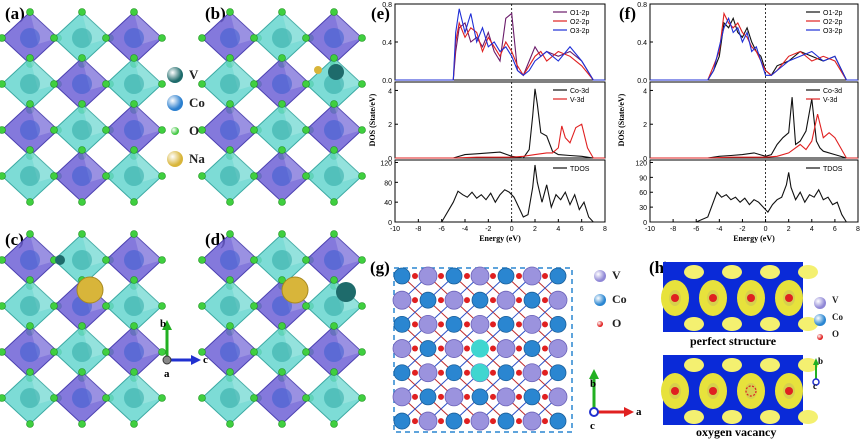  I want to click on charge-density-vacancy, so click(739, 390).